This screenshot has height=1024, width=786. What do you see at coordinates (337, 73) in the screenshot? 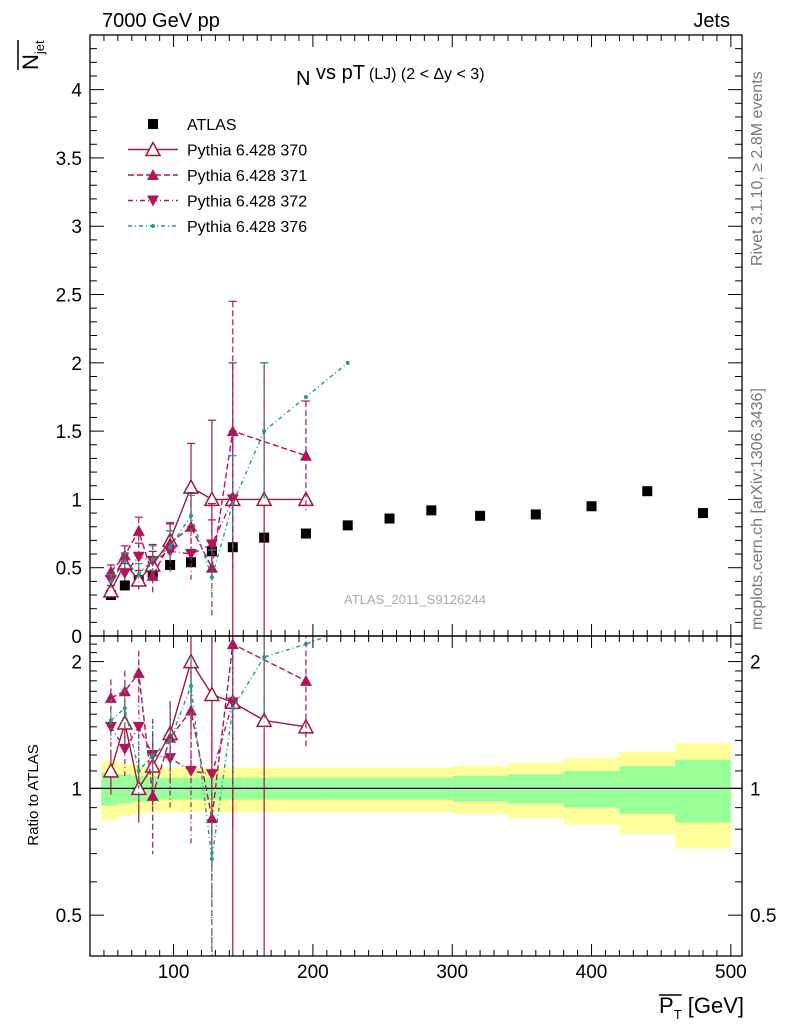
I see `chart-title-rest: vs pT` at bounding box center [337, 73].